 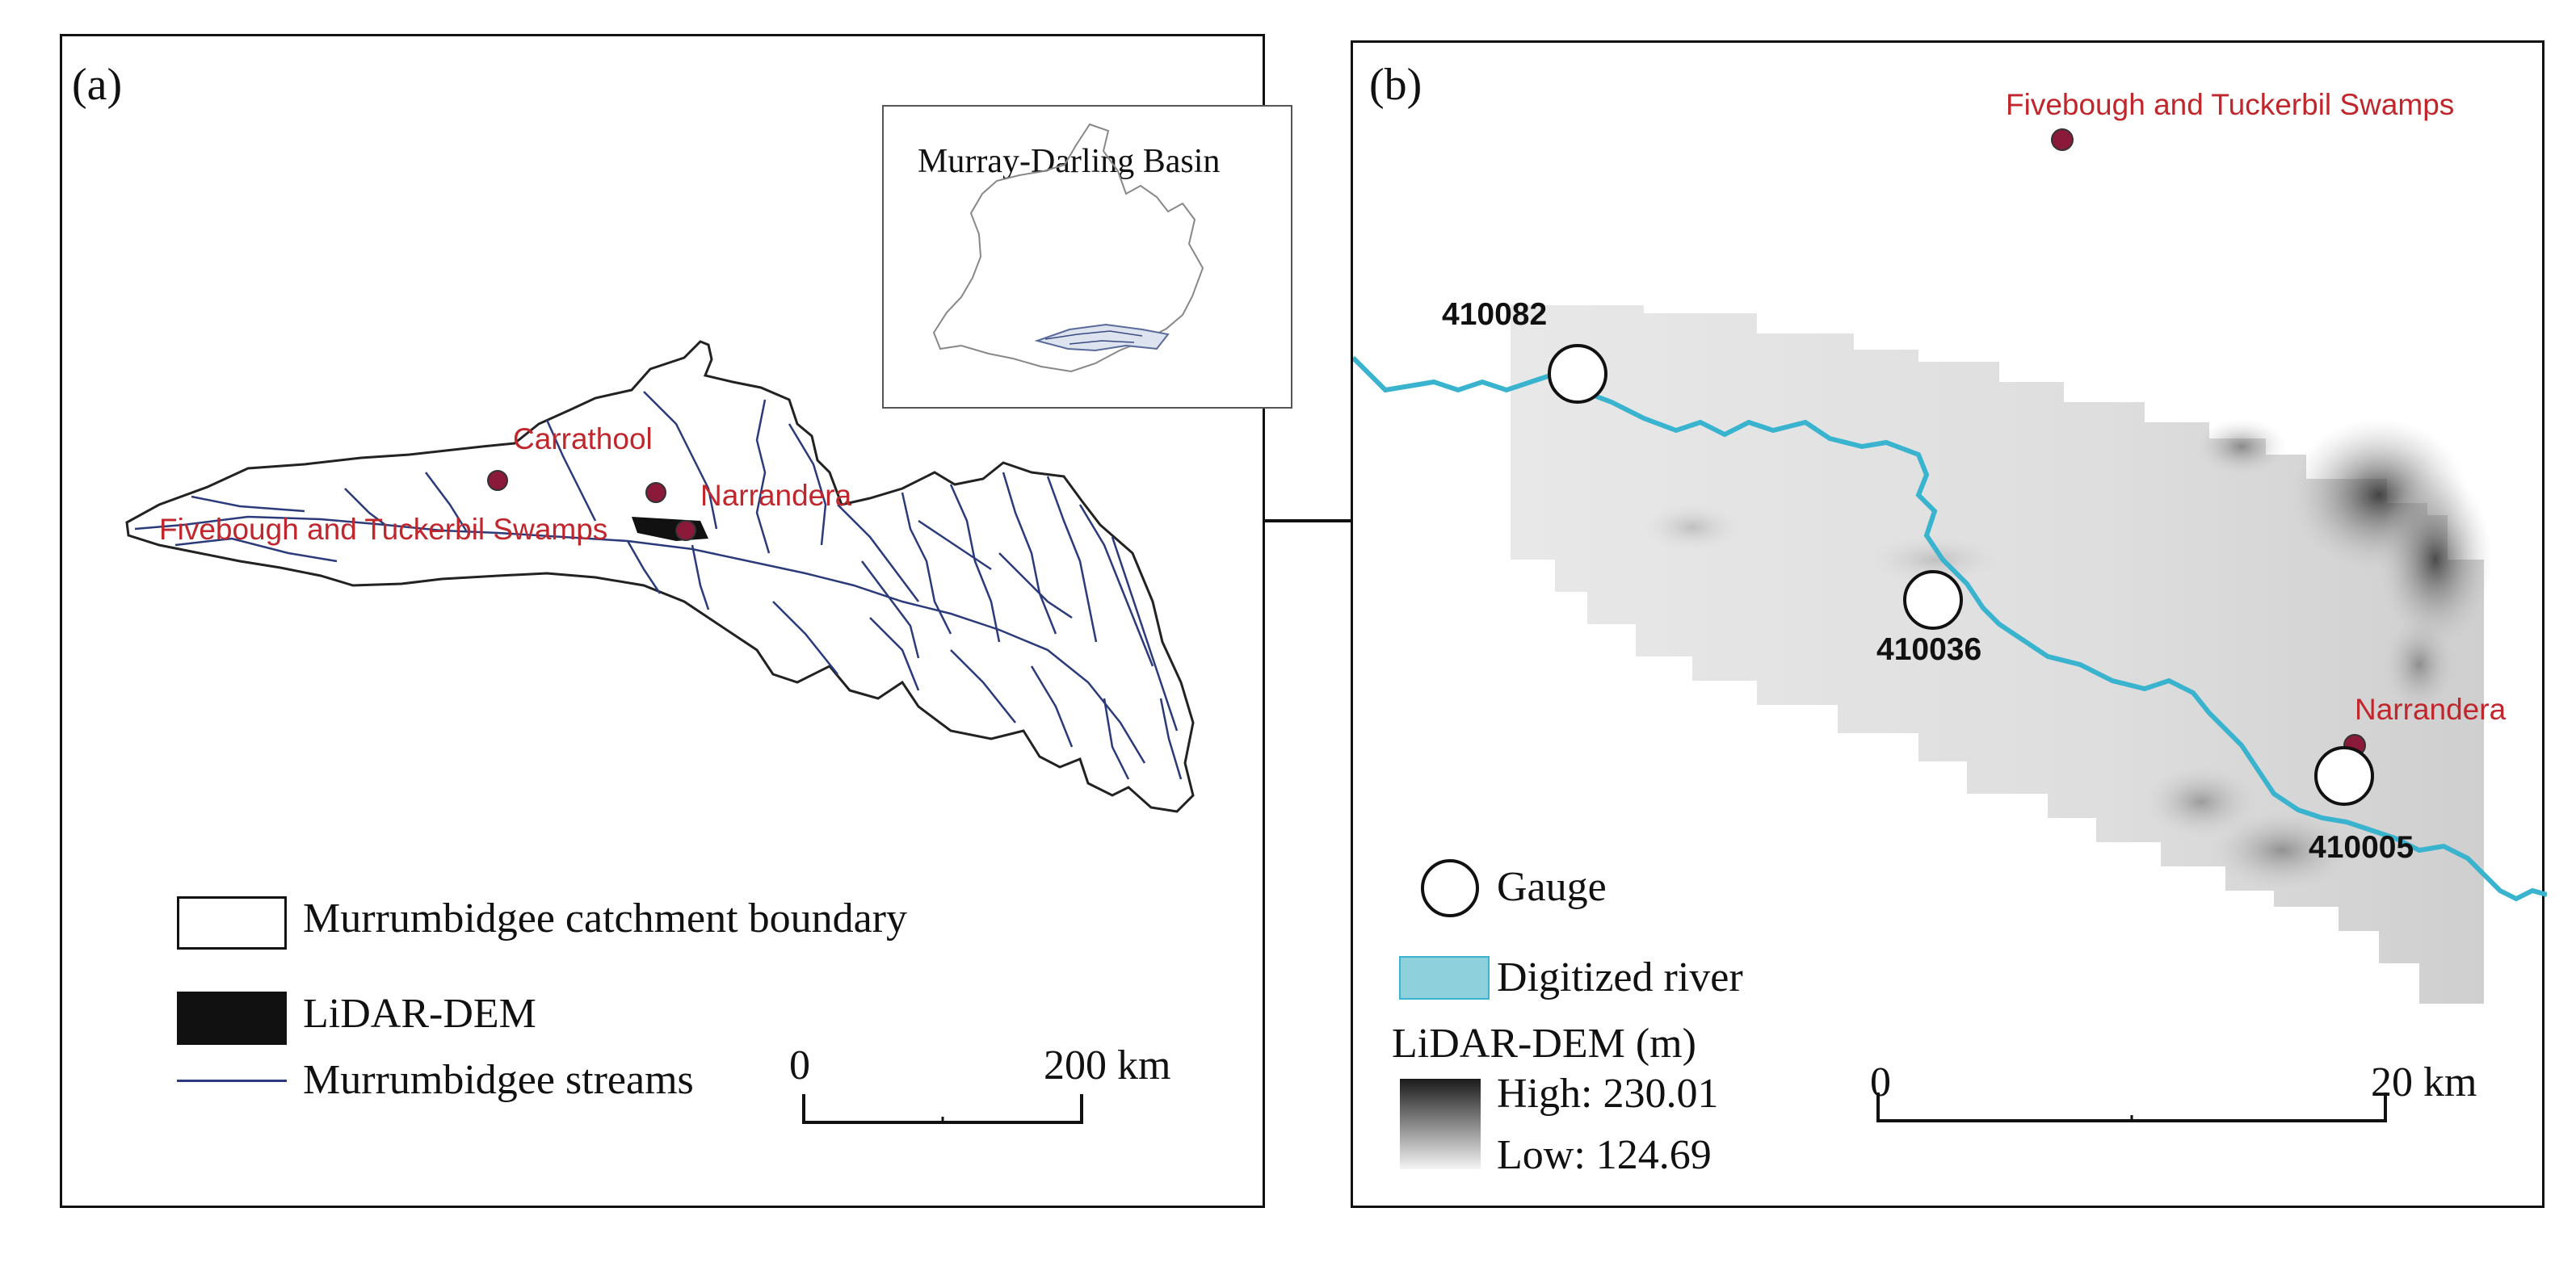 I want to click on narrandera-label: Narrandera, so click(x=776, y=496).